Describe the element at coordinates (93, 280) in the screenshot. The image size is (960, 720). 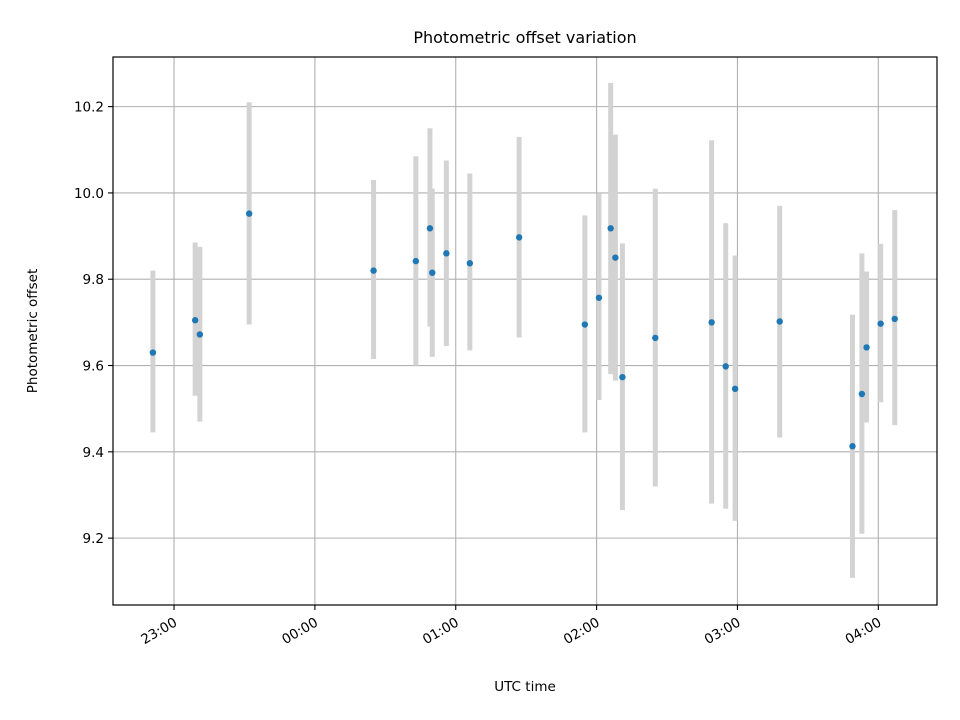
I see `y-tick-label: 9.8` at that location.